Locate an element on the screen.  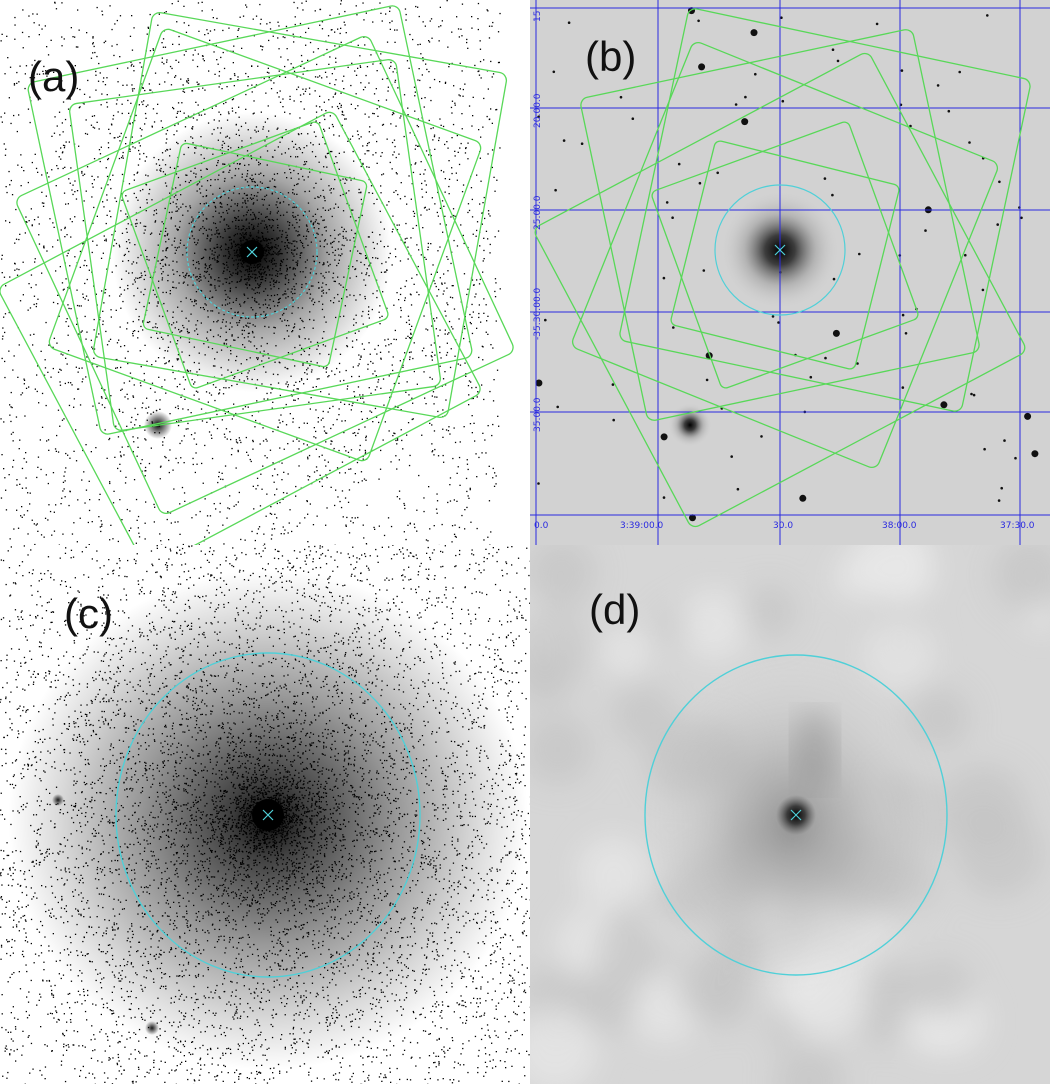
panel-label-d: (d) is located at coordinates (615, 609).